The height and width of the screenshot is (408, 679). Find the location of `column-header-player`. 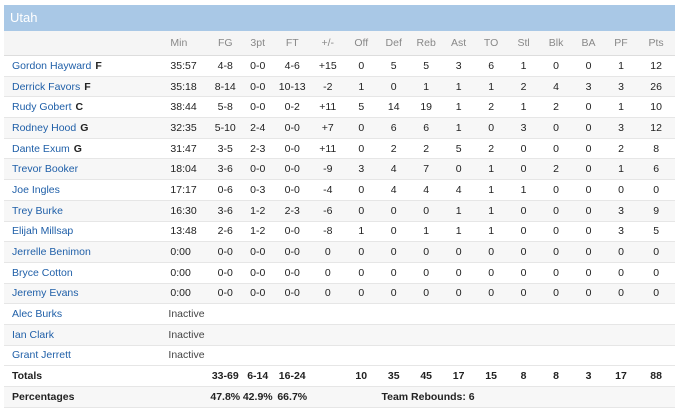

column-header-player is located at coordinates (85, 43).